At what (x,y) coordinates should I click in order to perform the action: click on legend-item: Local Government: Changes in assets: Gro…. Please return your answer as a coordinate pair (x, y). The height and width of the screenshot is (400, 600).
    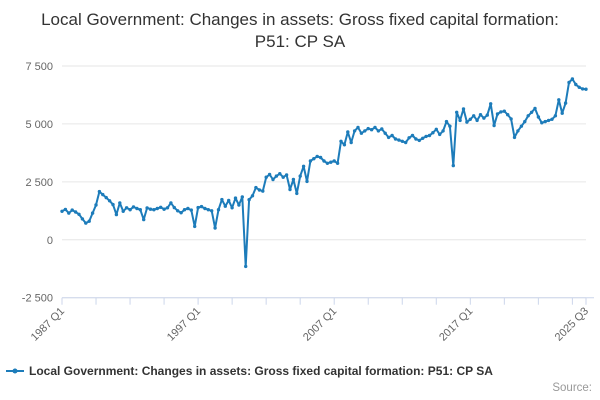
    Looking at the image, I should click on (302, 371).